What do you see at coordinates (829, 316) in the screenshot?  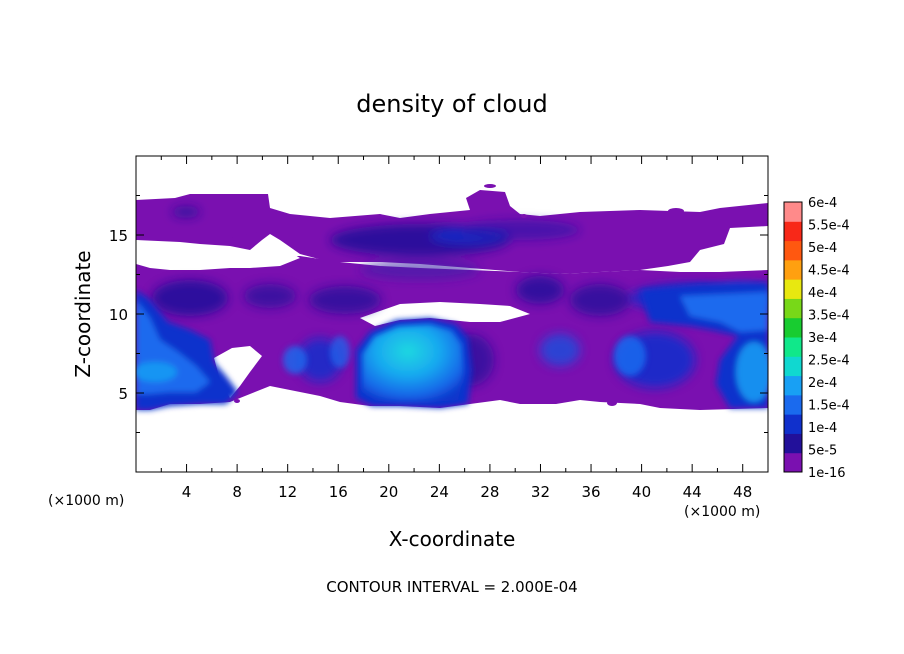 I see `colorbar-label: 3.5e-4` at bounding box center [829, 316].